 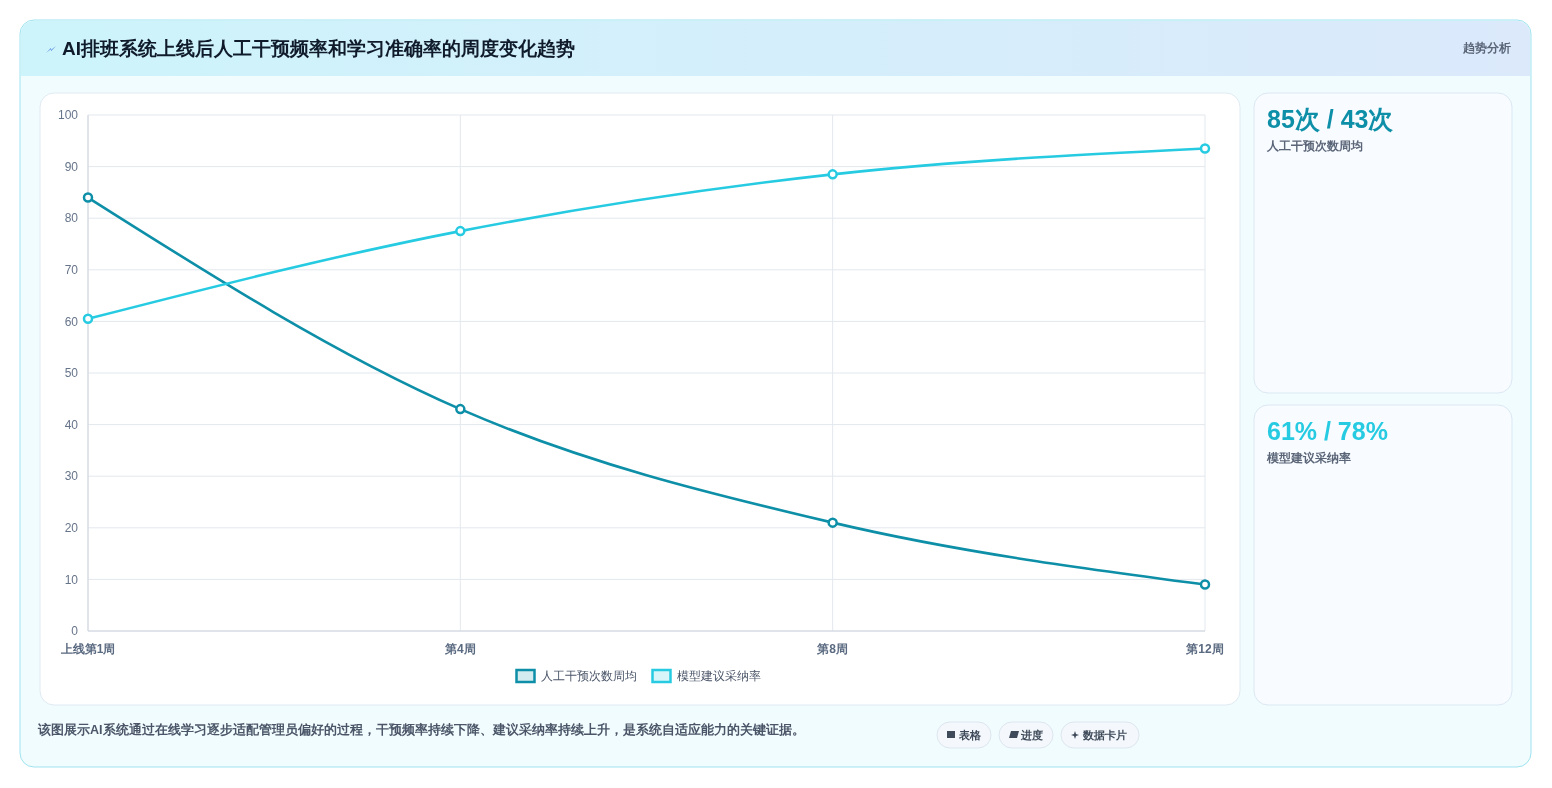 What do you see at coordinates (1327, 431) in the screenshot?
I see `text: 61% / 78%` at bounding box center [1327, 431].